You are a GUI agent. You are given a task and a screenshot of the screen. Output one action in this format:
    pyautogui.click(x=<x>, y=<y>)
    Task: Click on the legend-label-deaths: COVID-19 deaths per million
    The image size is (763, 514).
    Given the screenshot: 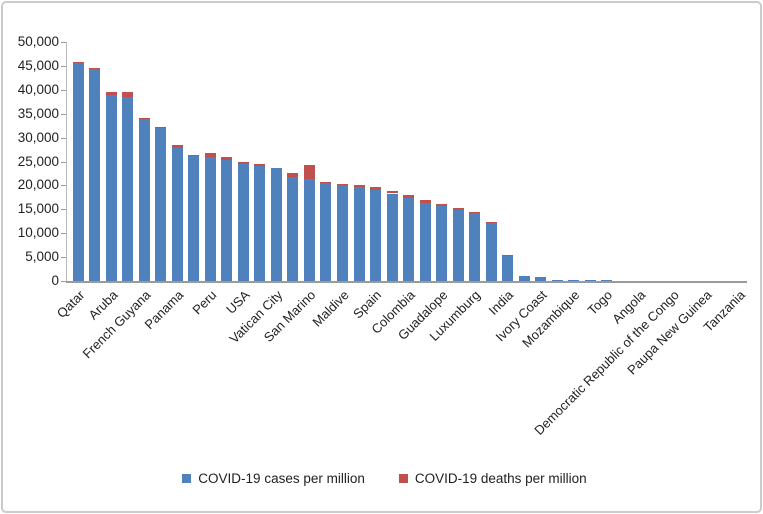 What is the action you would take?
    pyautogui.click(x=500, y=478)
    